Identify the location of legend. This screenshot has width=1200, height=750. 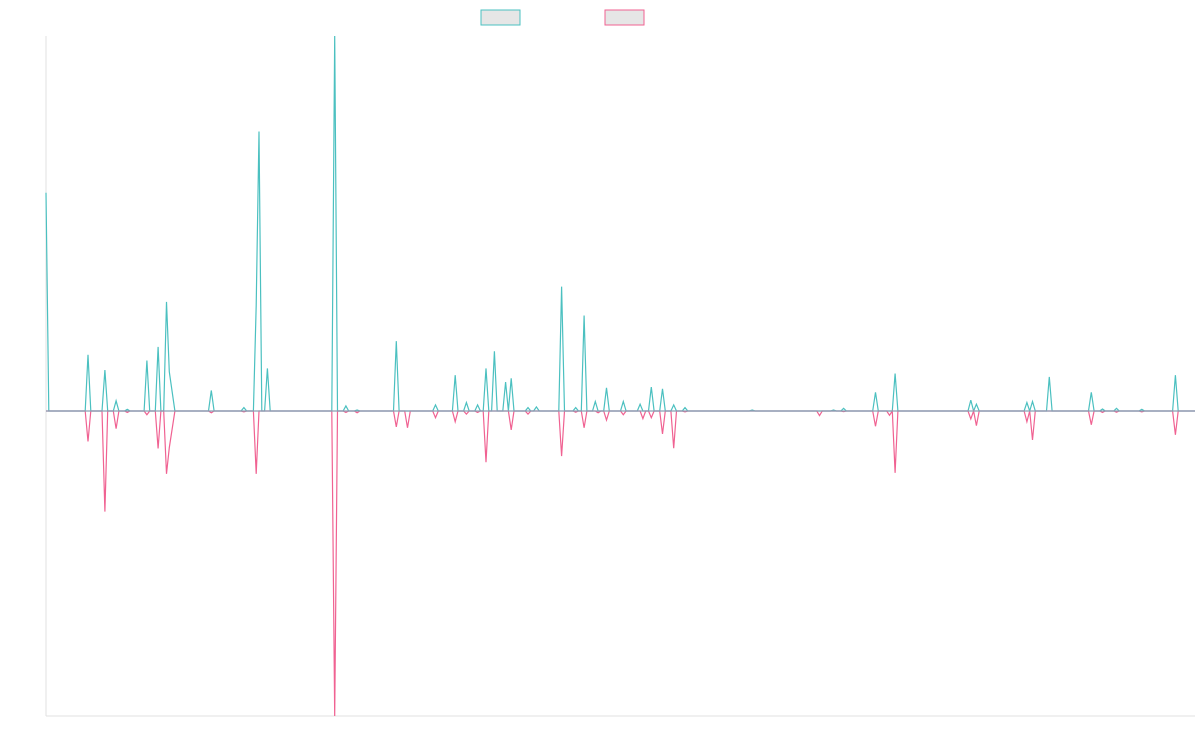
(562, 17).